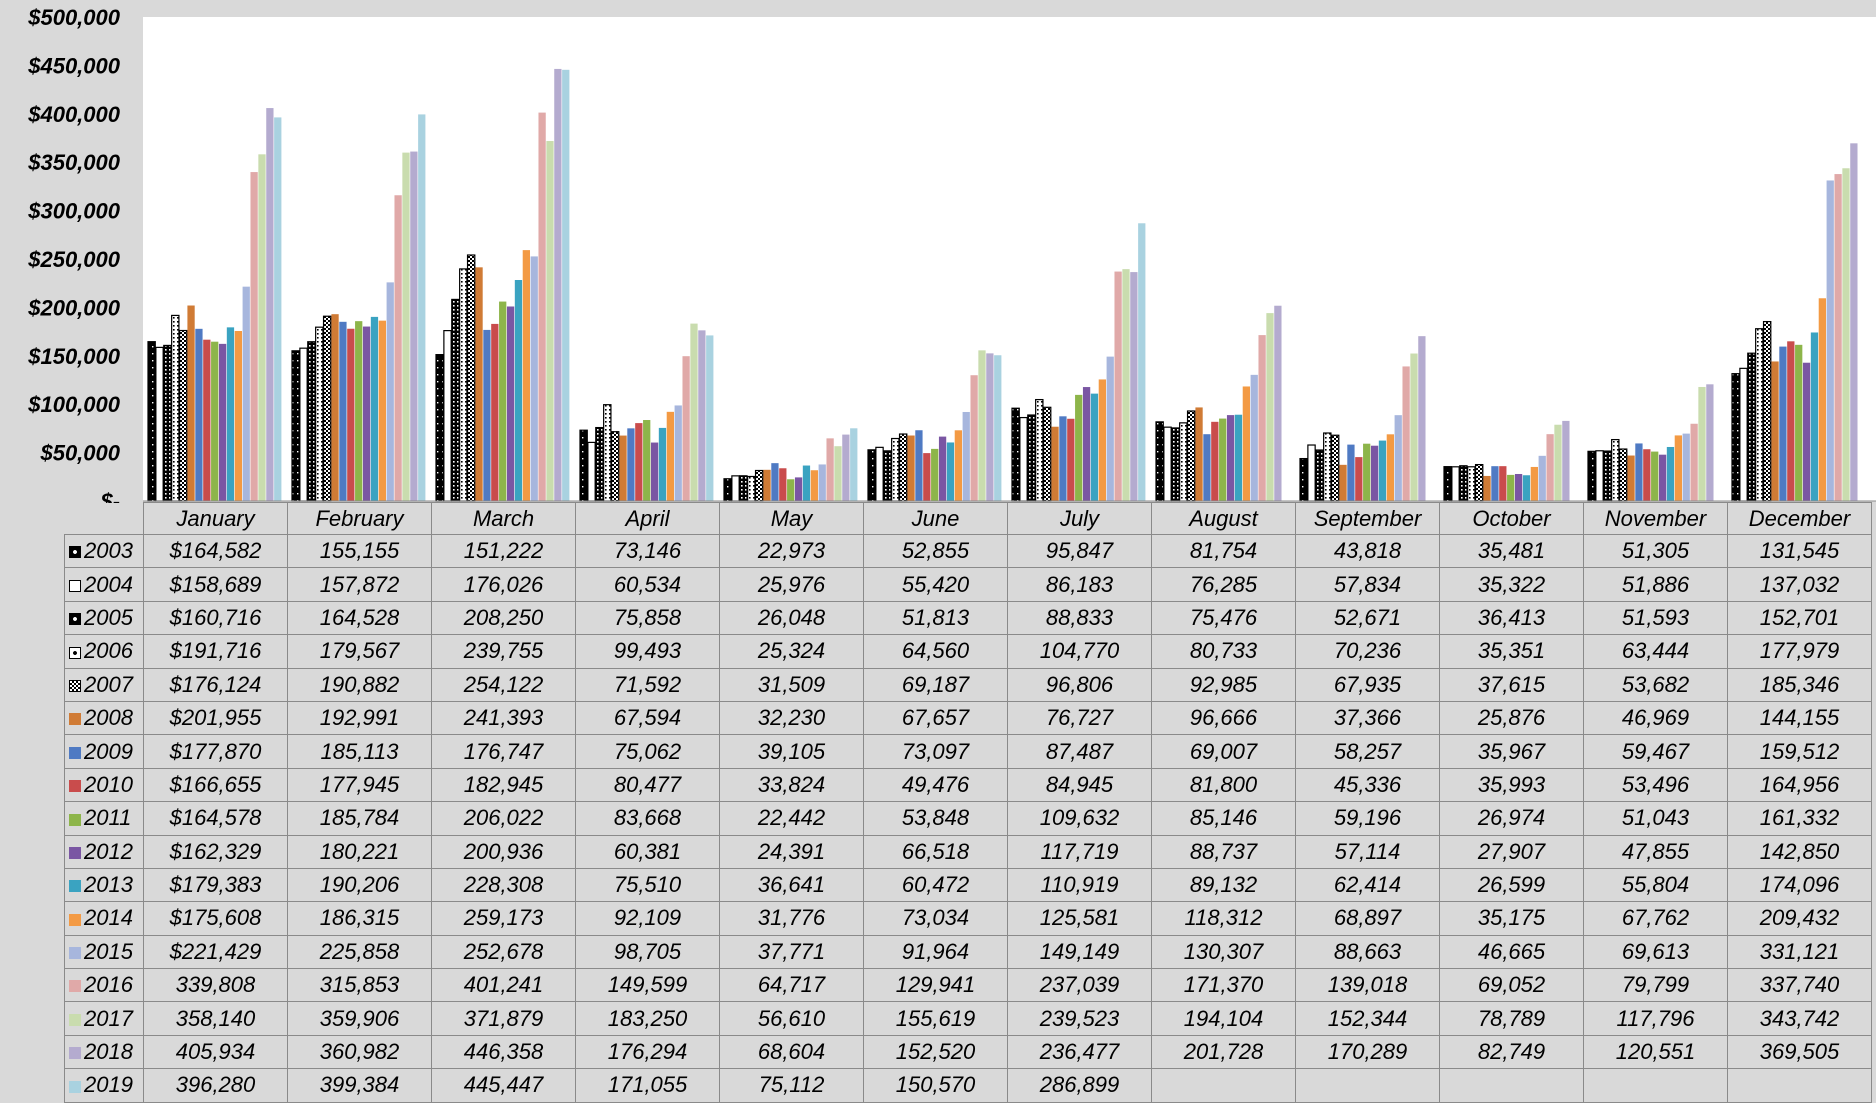  What do you see at coordinates (359, 618) in the screenshot?
I see `table-cell: 164,528` at bounding box center [359, 618].